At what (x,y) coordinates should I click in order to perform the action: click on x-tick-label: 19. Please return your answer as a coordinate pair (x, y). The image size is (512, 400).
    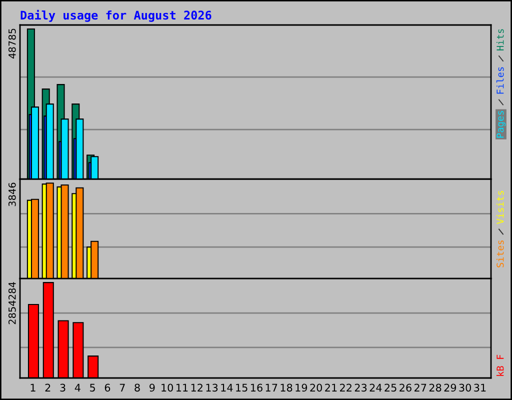
    Looking at the image, I should click on (302, 388).